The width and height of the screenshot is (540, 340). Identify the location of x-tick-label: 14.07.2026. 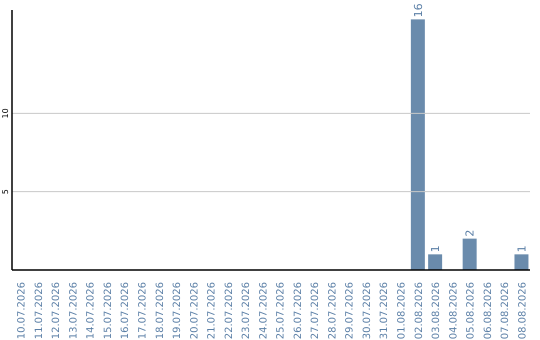
(91, 311).